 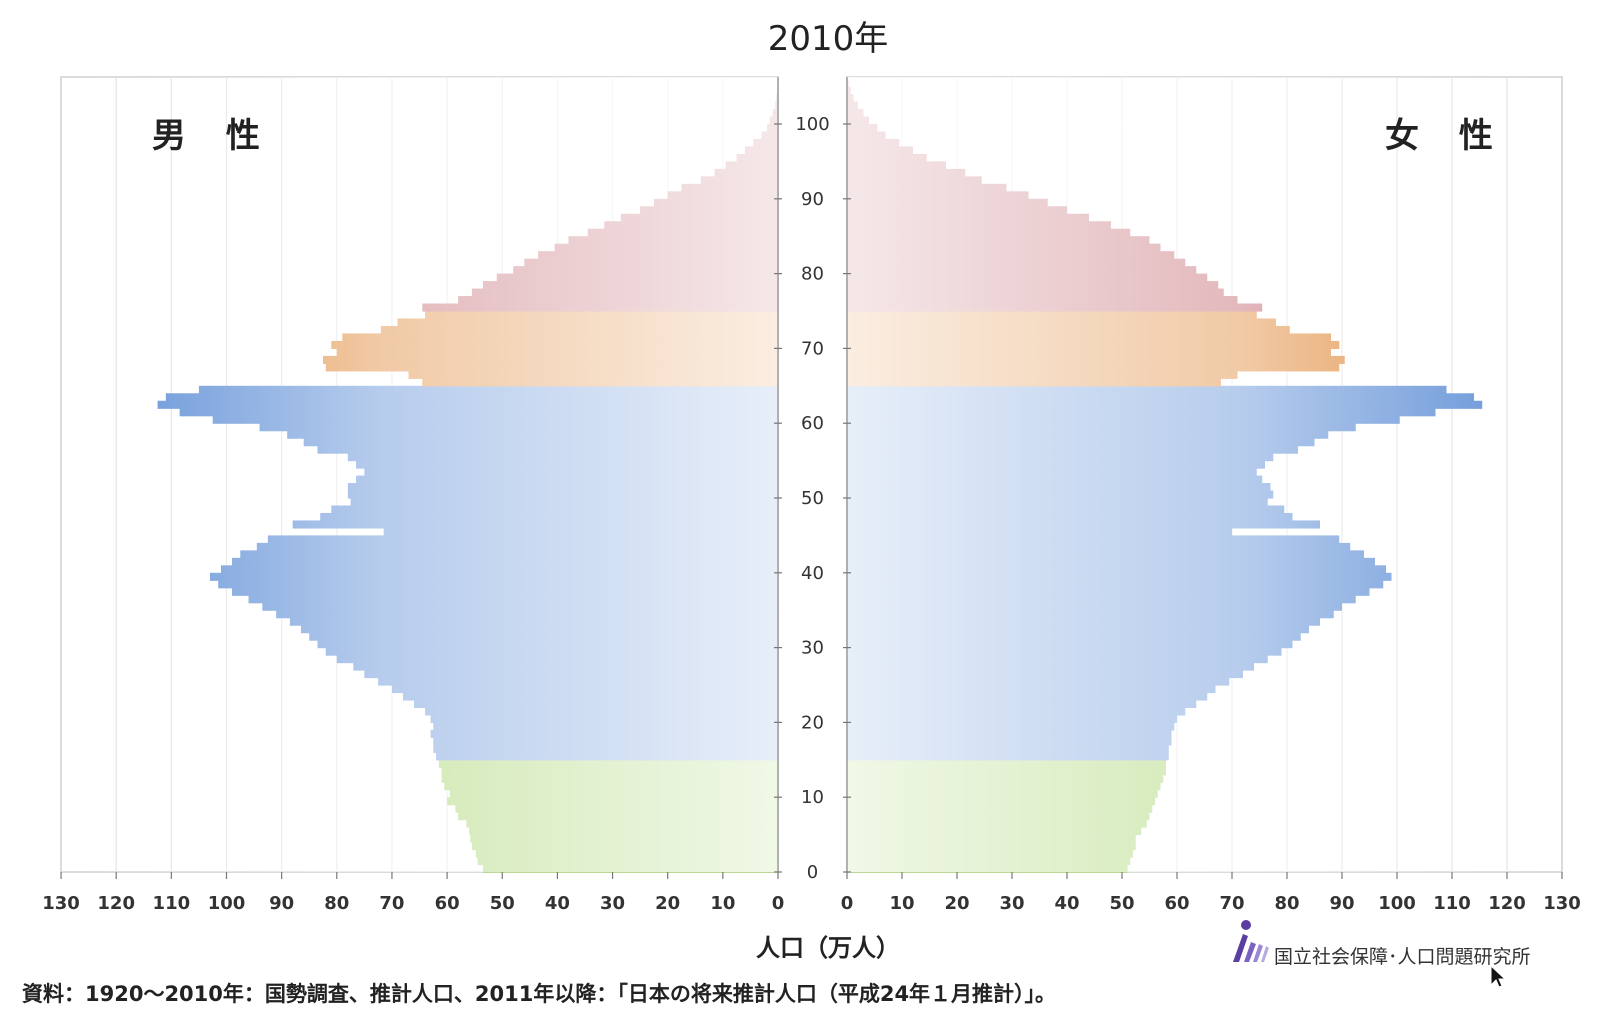 I want to click on male-x-tick-label: 90, so click(x=281, y=903).